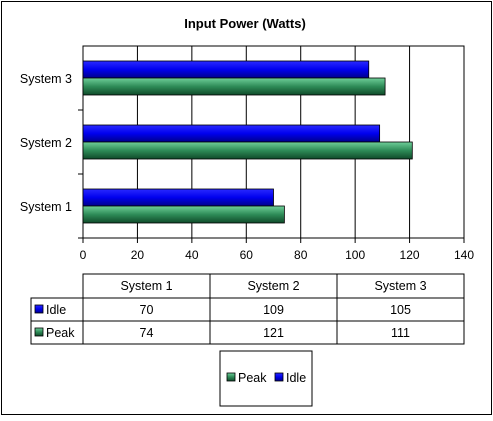  Describe the element at coordinates (147, 333) in the screenshot. I see `table-value-cell: 74` at that location.